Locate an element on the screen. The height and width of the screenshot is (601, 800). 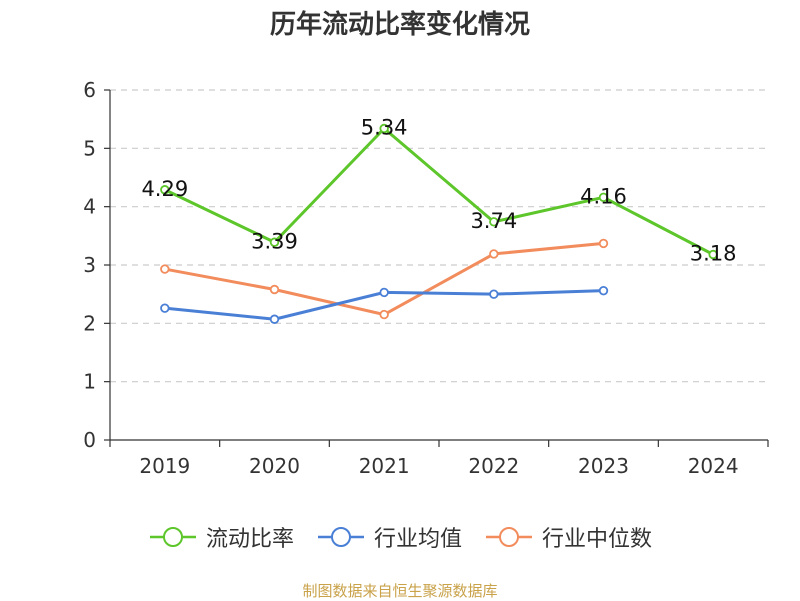
x-tick-label: 2019 is located at coordinates (164, 466).